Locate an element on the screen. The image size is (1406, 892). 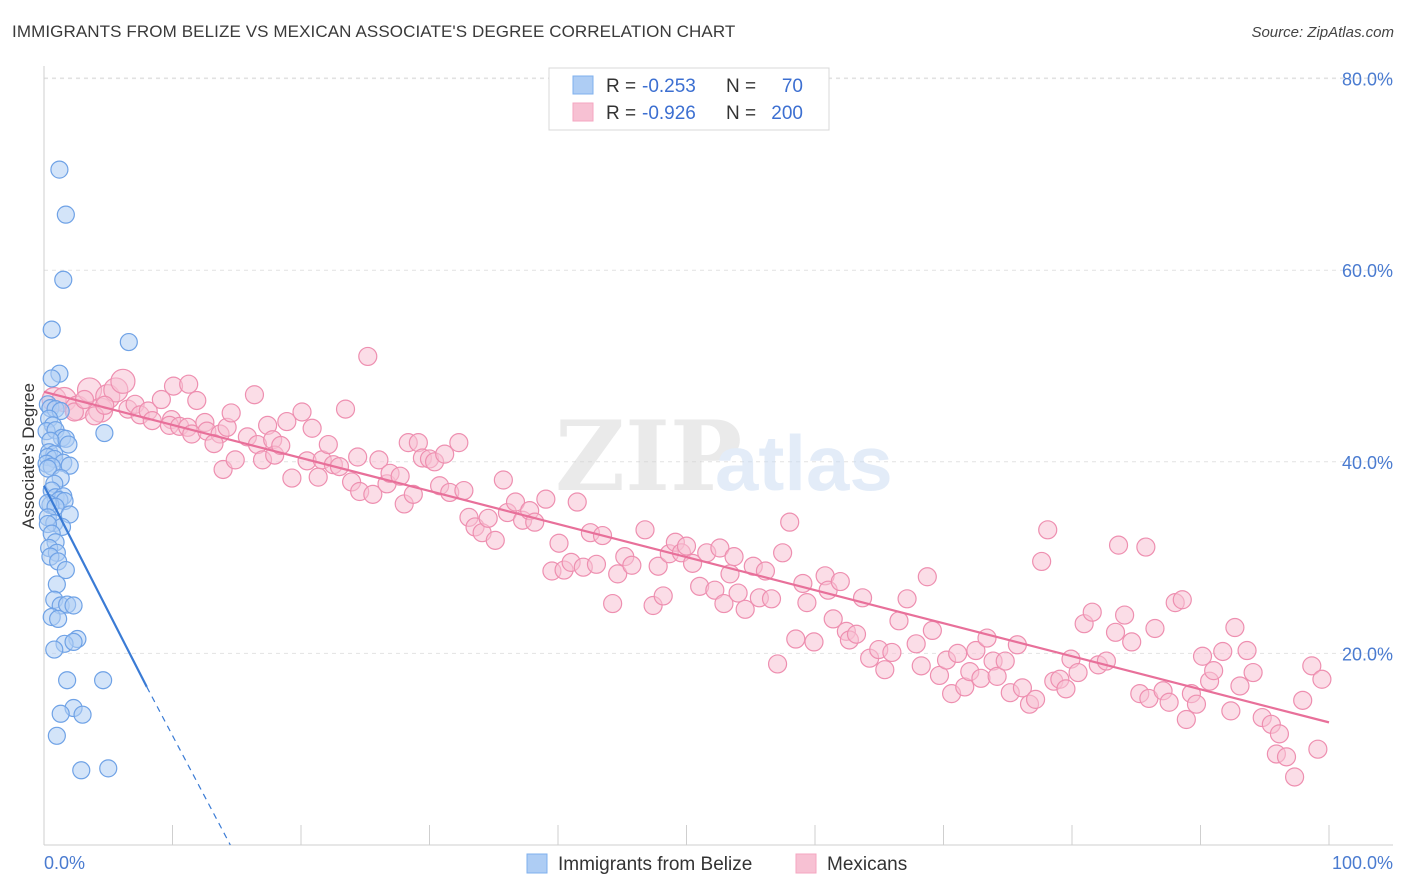
legend-r-value-belize: -0.253 is located at coordinates (669, 86).